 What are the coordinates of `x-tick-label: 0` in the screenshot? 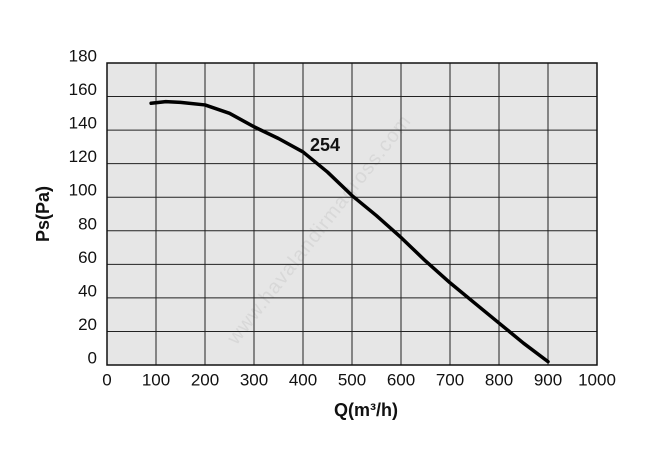 It's located at (106, 379).